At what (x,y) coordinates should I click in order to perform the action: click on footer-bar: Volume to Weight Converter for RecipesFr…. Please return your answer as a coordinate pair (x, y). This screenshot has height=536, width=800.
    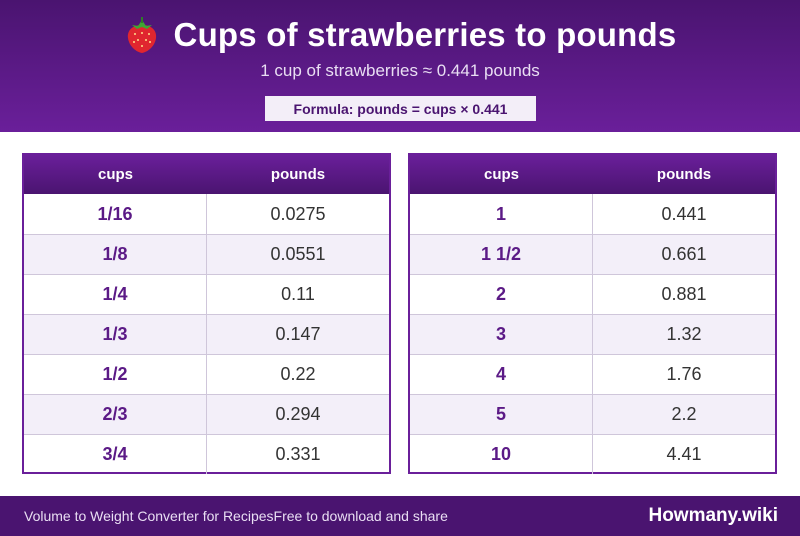
    Looking at the image, I should click on (400, 516).